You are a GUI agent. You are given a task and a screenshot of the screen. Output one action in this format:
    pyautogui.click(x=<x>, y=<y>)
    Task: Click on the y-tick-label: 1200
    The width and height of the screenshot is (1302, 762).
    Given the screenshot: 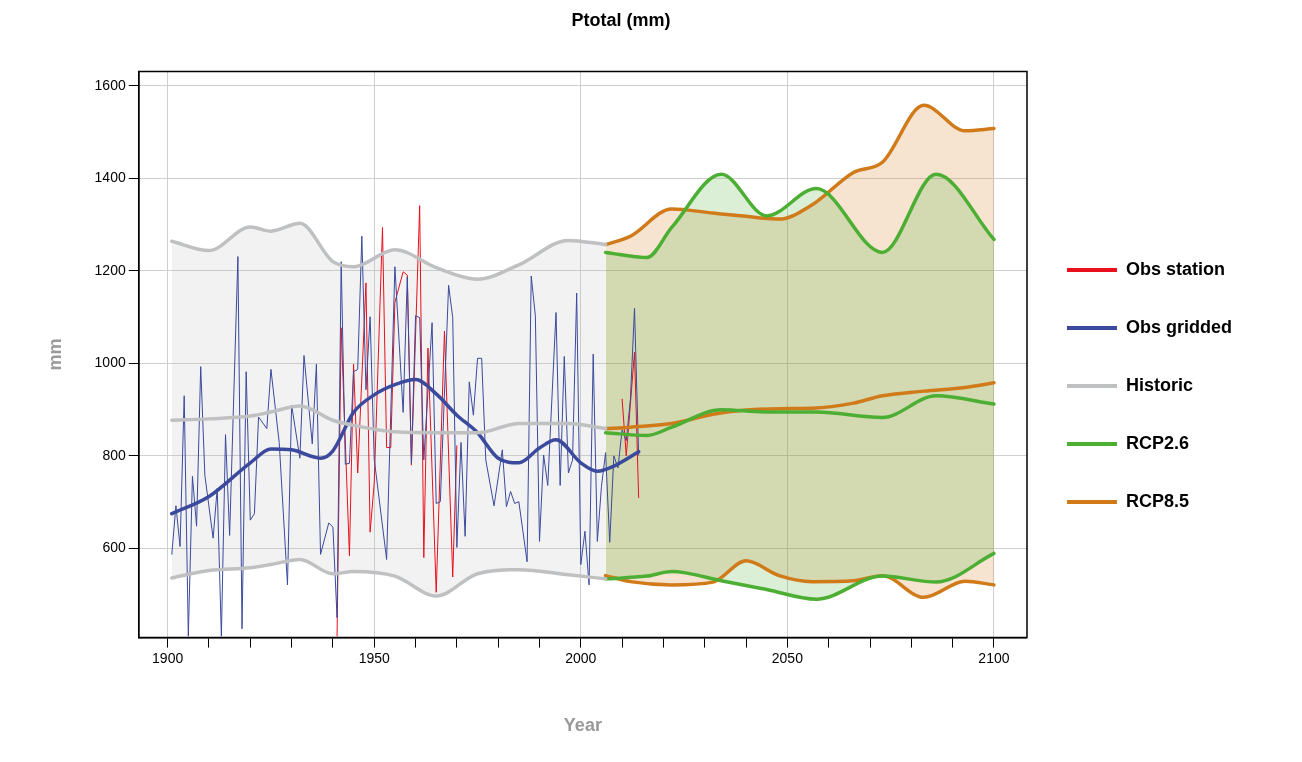 What is the action you would take?
    pyautogui.click(x=110, y=269)
    